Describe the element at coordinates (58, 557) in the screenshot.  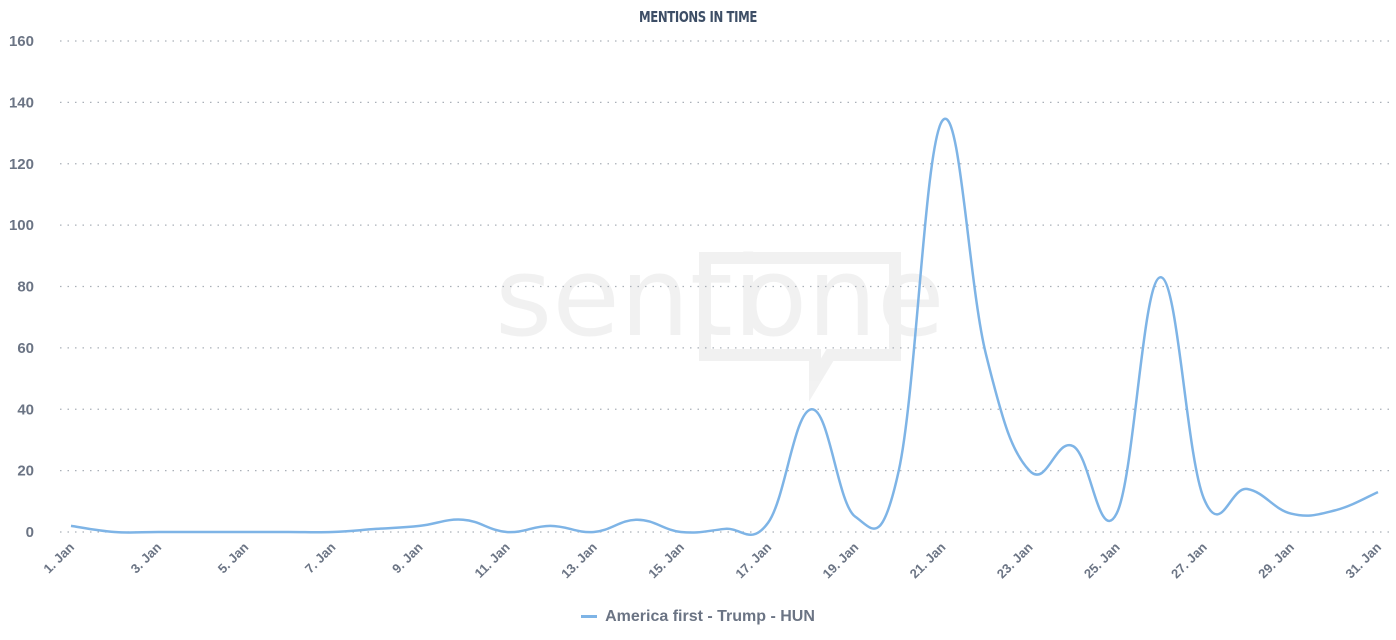
I see `x-tick-label: 1. Jan` at that location.